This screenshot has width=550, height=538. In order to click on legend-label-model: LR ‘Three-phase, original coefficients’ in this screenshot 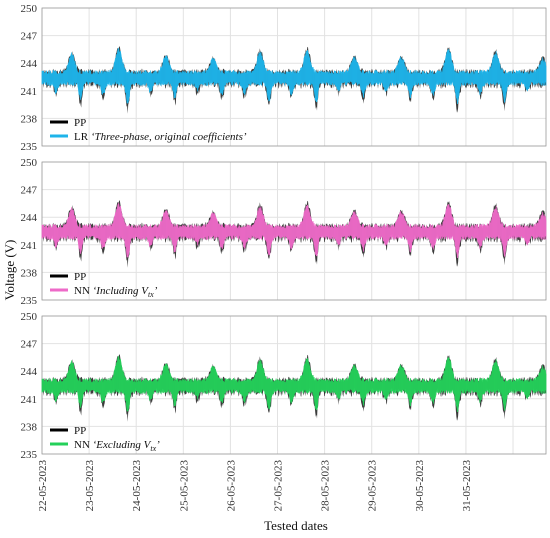, I will do `click(160, 137)`.